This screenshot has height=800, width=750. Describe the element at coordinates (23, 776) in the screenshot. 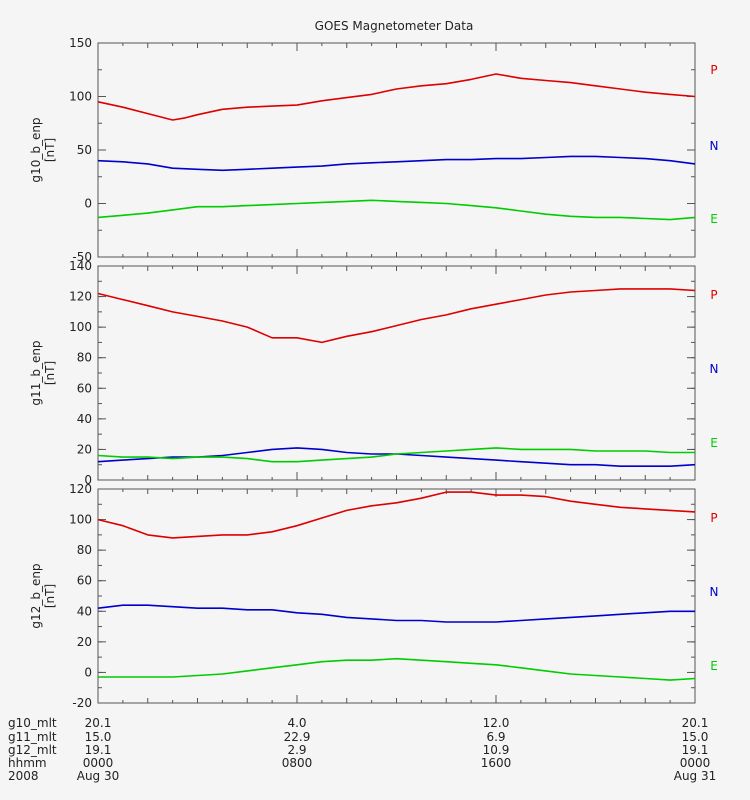

I see `footer-row-label: 2008` at that location.